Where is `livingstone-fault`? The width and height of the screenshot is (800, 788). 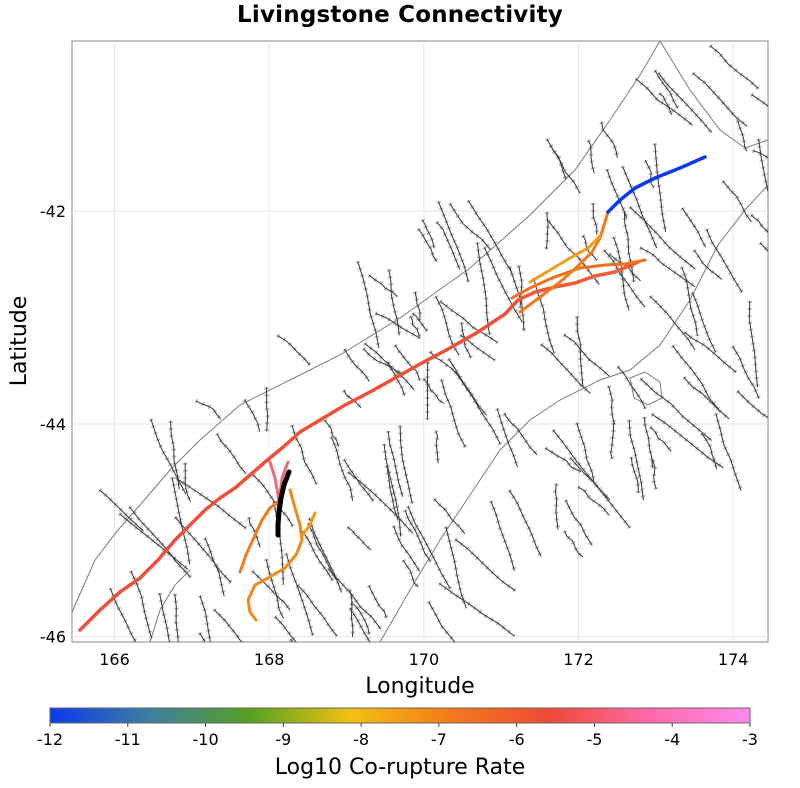 livingstone-fault is located at coordinates (283, 503).